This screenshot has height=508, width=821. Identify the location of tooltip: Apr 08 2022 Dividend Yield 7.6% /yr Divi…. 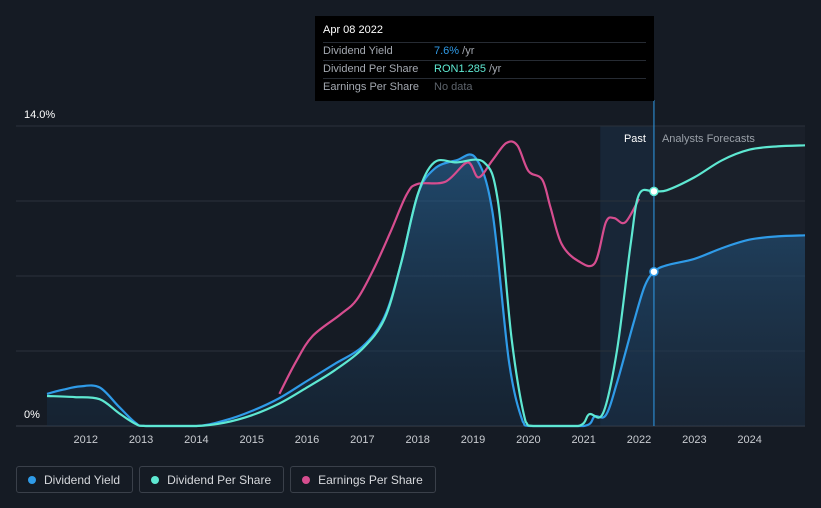
(484, 58).